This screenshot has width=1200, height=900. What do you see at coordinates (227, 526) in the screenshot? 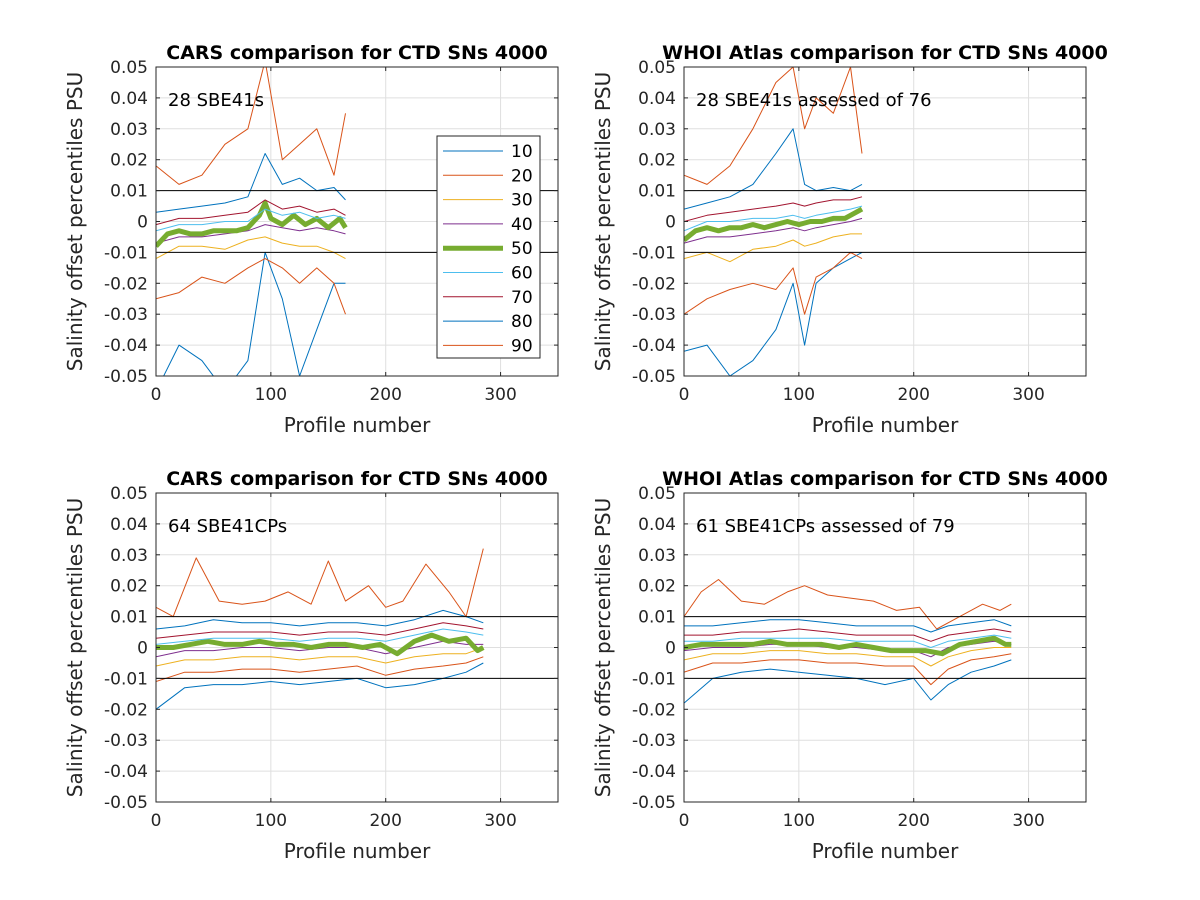
I see `panel-annotation: 64 SBE41CPs` at bounding box center [227, 526].